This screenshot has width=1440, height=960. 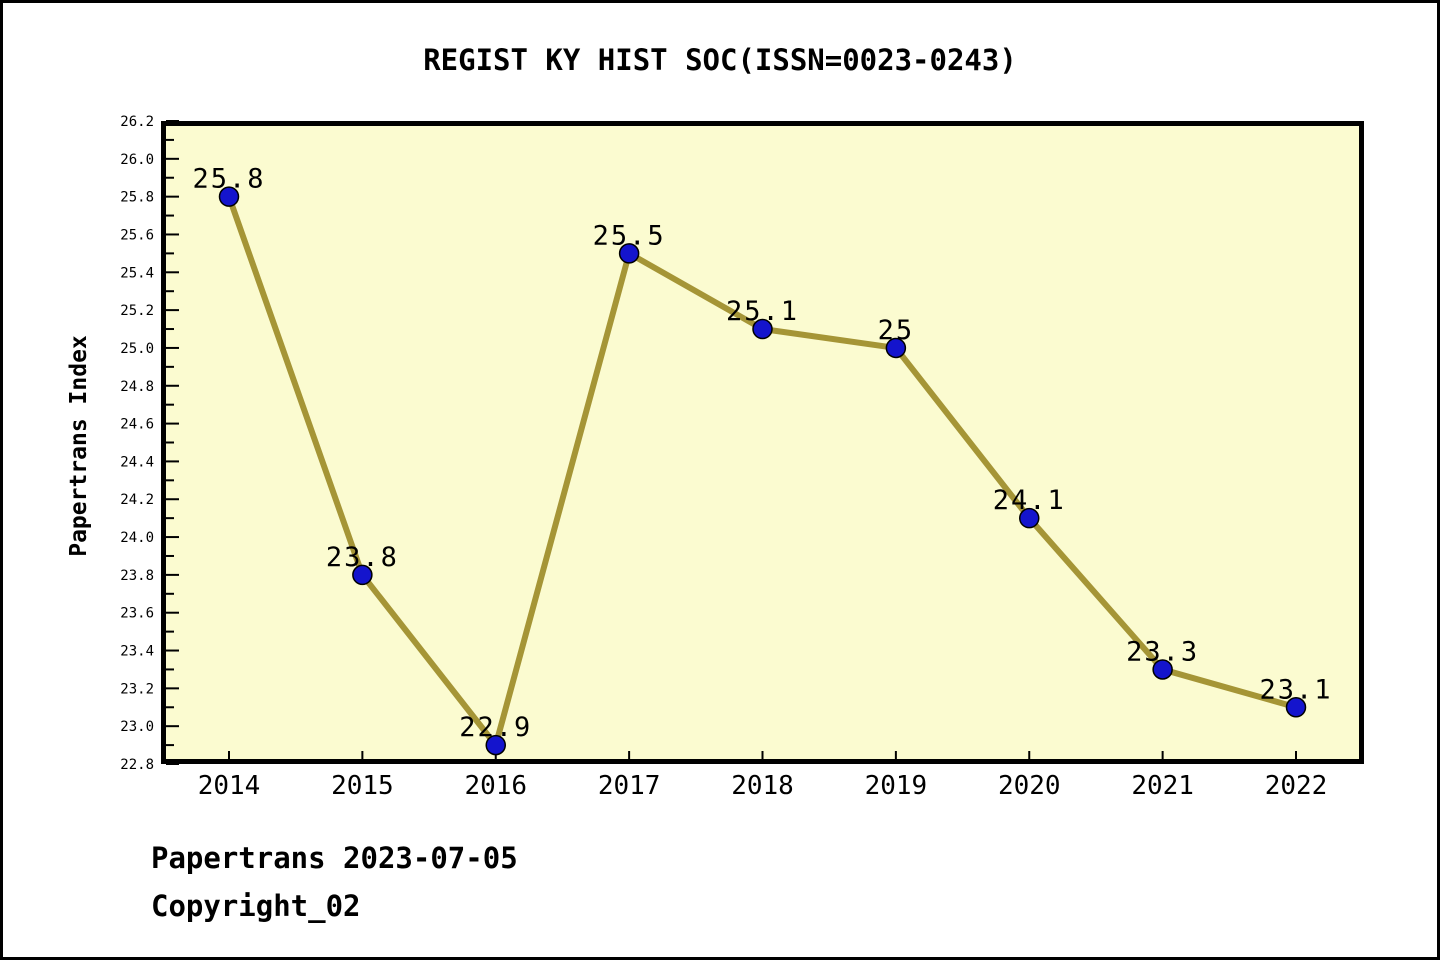 I want to click on x-tick-label: 2018, so click(x=762, y=786).